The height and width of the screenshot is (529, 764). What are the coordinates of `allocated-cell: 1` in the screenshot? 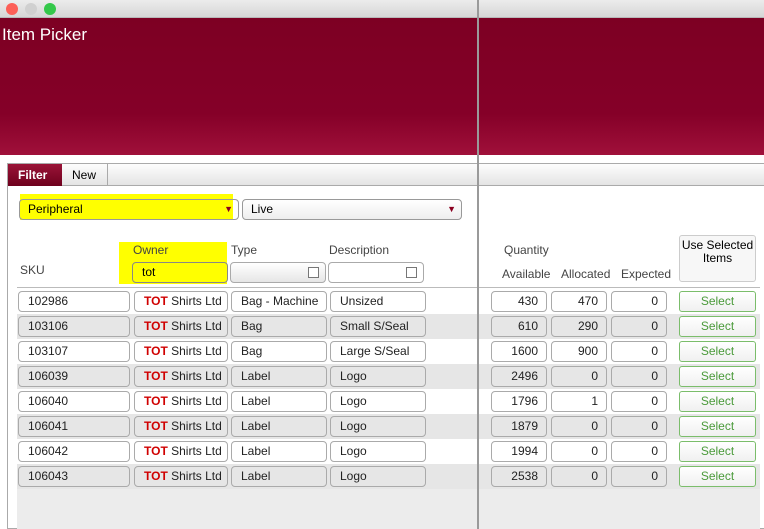 It's located at (579, 401).